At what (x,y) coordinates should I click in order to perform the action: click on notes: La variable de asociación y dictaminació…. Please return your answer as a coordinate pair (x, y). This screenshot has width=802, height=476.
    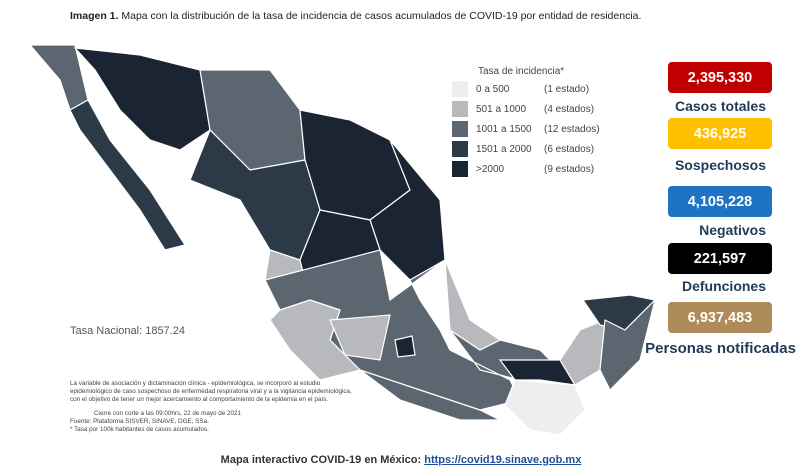
    Looking at the image, I should click on (211, 407).